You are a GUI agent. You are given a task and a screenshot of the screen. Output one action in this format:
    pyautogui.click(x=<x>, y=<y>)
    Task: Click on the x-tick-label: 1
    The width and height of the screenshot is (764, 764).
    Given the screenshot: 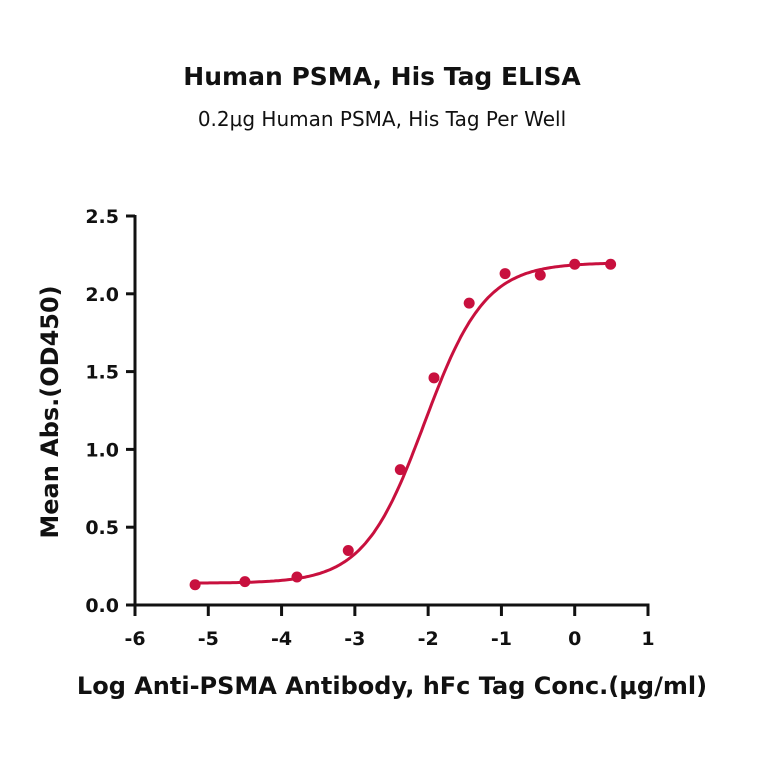 What is the action you would take?
    pyautogui.click(x=647, y=639)
    